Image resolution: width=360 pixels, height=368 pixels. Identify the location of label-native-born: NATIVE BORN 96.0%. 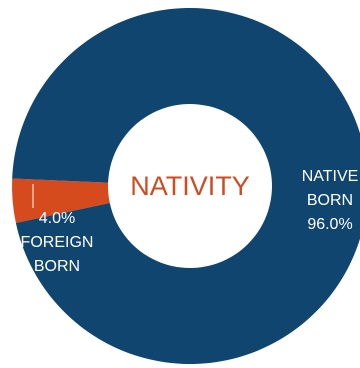
(330, 200).